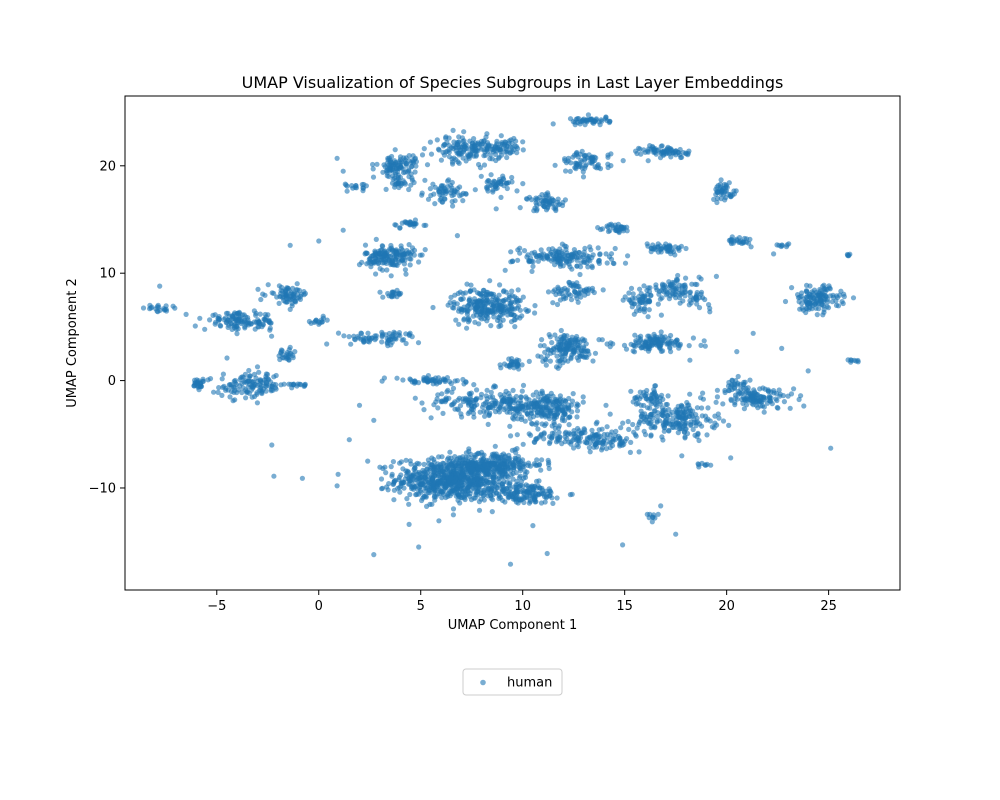 The height and width of the screenshot is (800, 1000). Describe the element at coordinates (522, 606) in the screenshot. I see `x-tick-label: 10` at that location.